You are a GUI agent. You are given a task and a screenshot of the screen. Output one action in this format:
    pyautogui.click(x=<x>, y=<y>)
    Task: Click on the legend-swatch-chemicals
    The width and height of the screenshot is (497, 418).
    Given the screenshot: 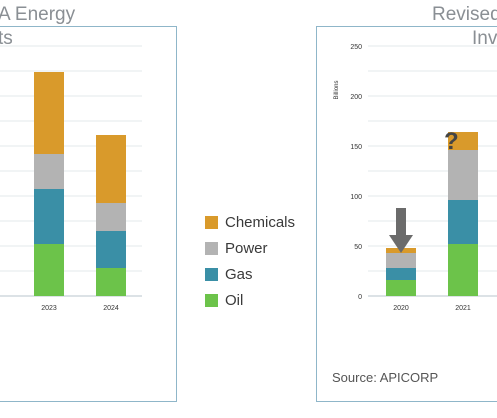 What is the action you would take?
    pyautogui.click(x=211, y=222)
    